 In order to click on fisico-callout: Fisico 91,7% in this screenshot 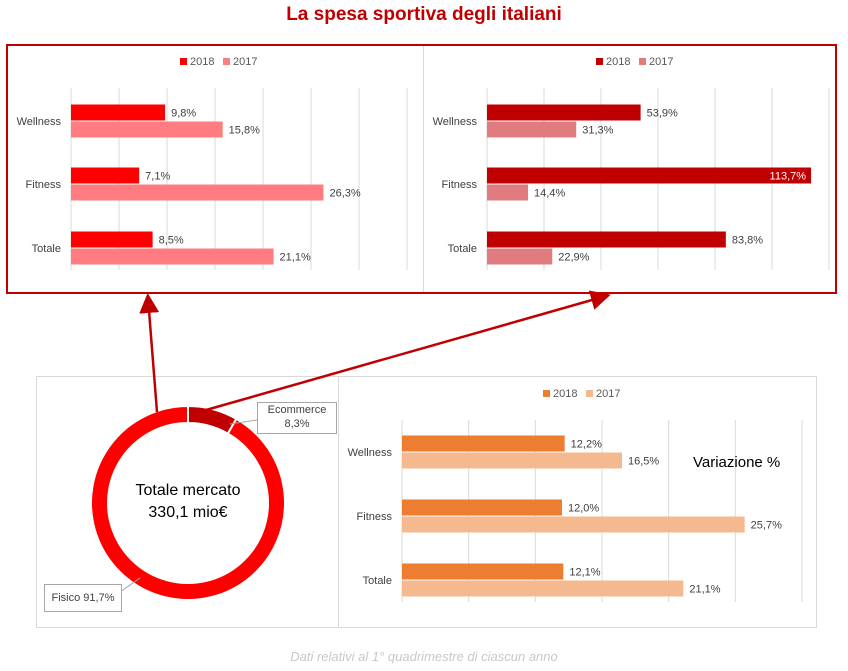, I will do `click(83, 598)`.